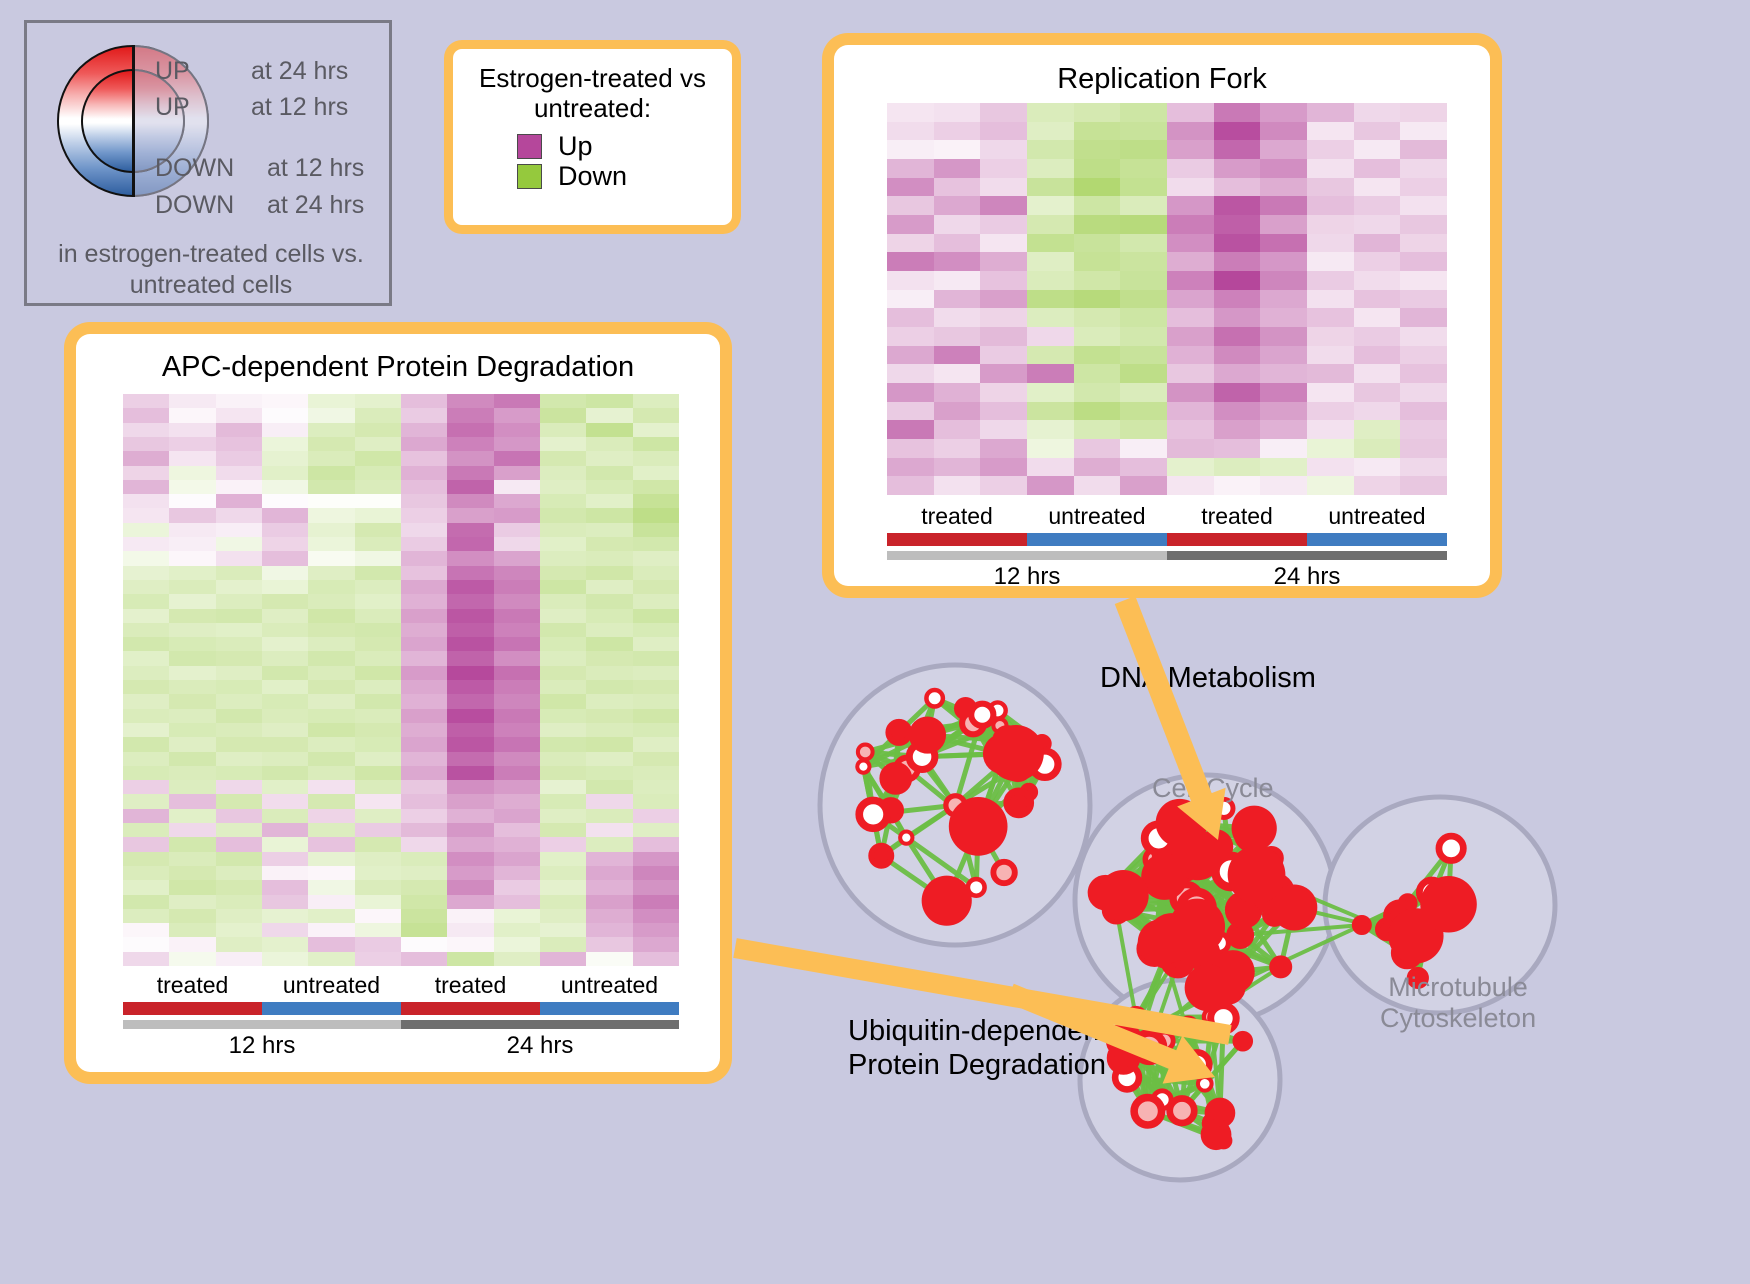 The width and height of the screenshot is (1750, 1284). Describe the element at coordinates (299, 71) in the screenshot. I see `wheel-time-up-24: at 24 hrs` at that location.